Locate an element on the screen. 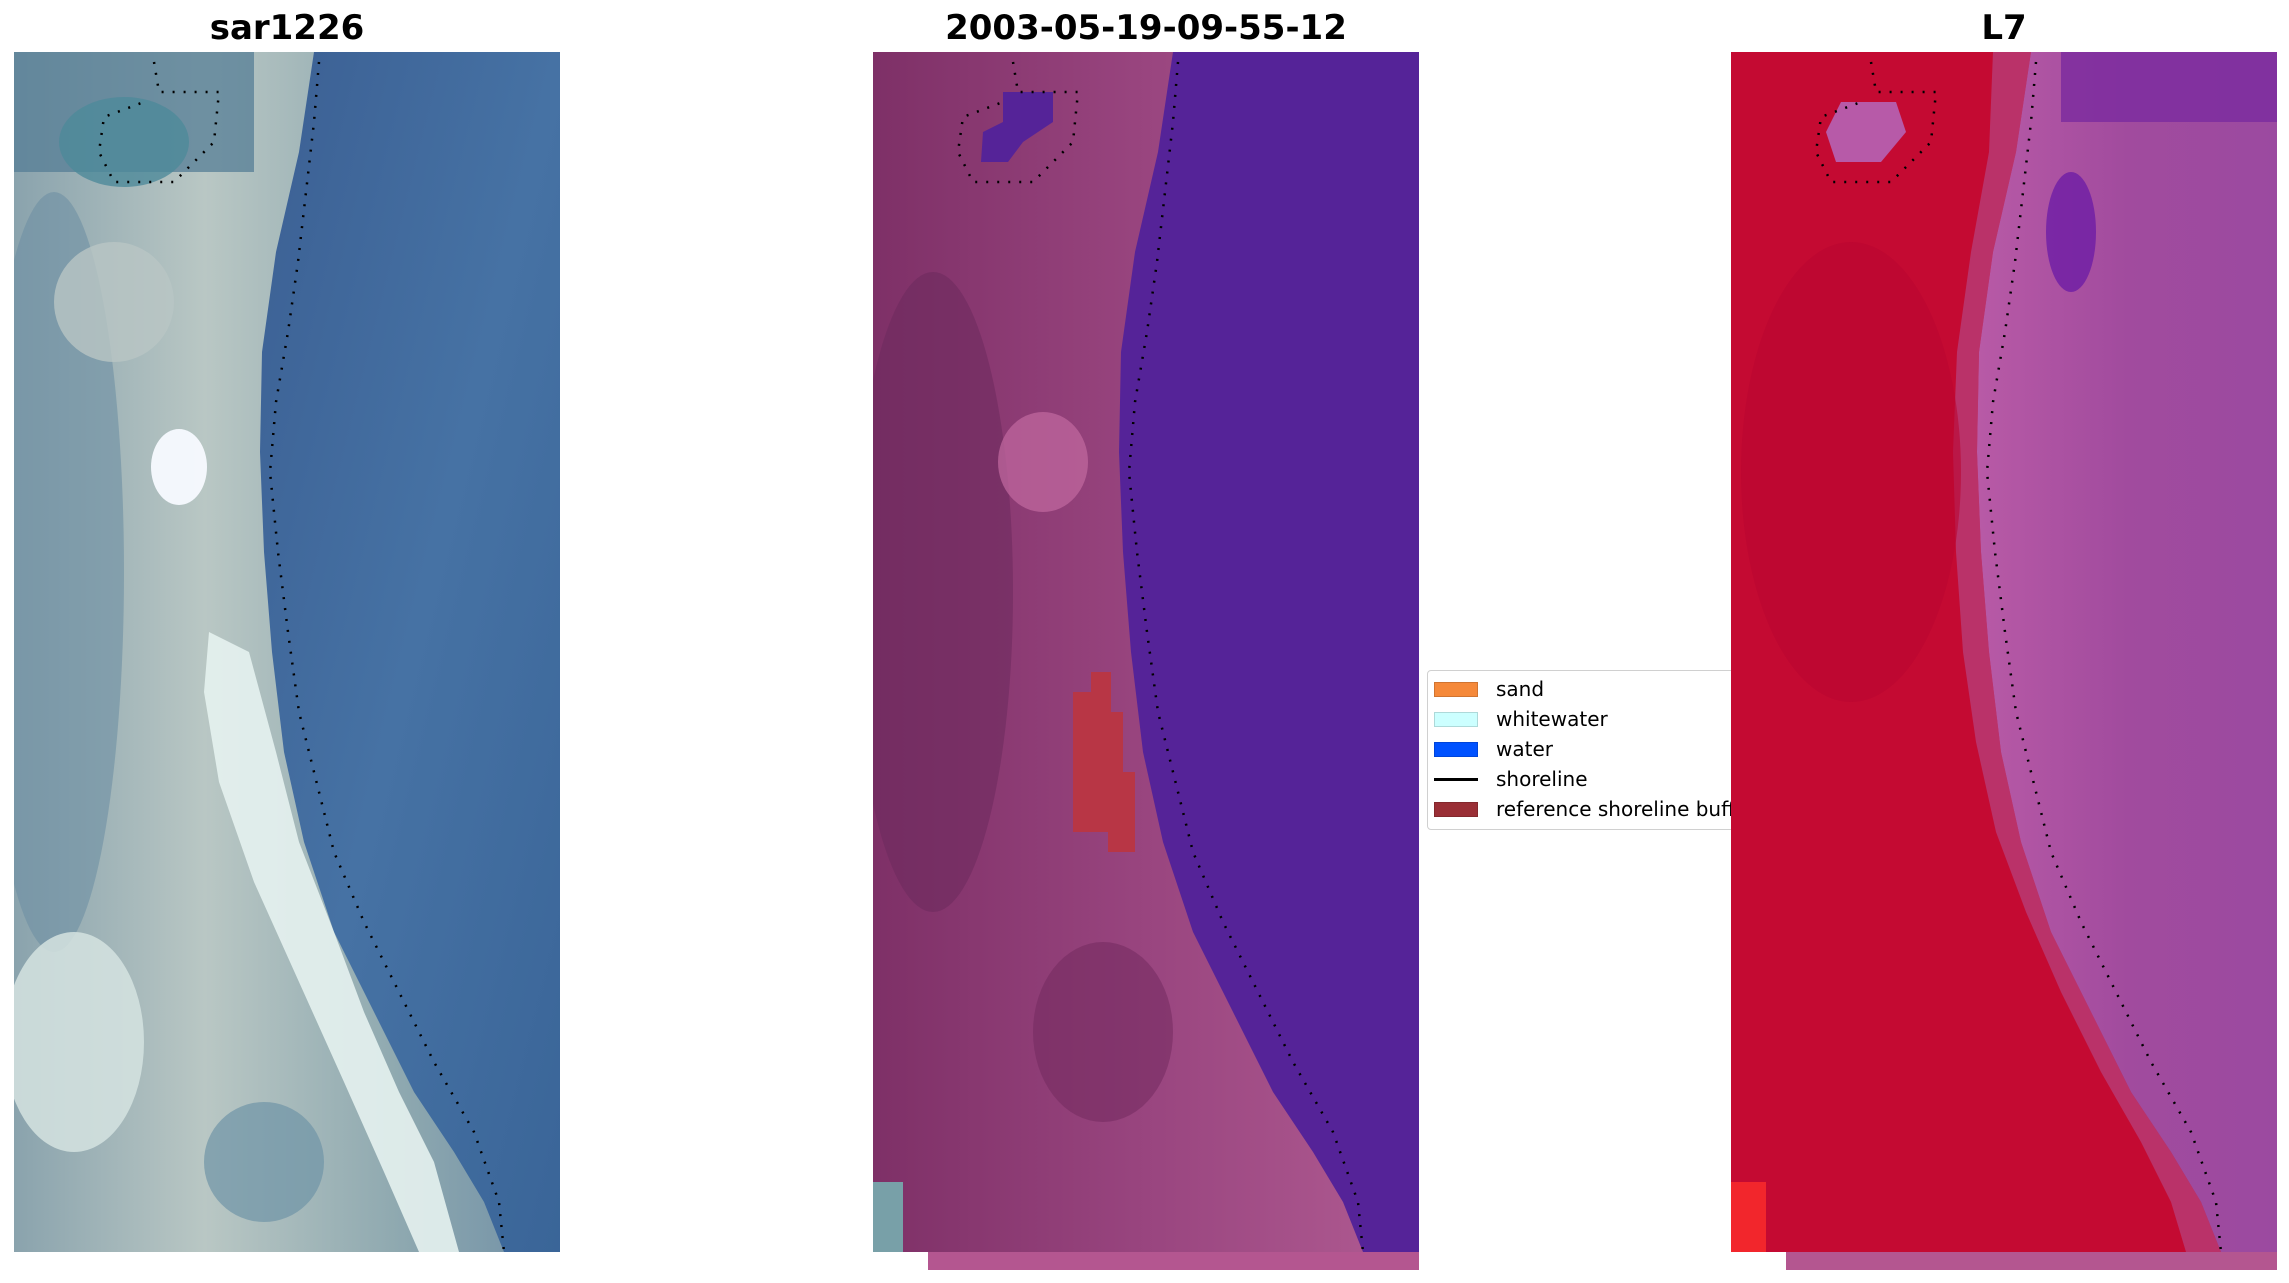 The image size is (2289, 1283). legend-item-shoreline: shoreline is located at coordinates (1582, 779).